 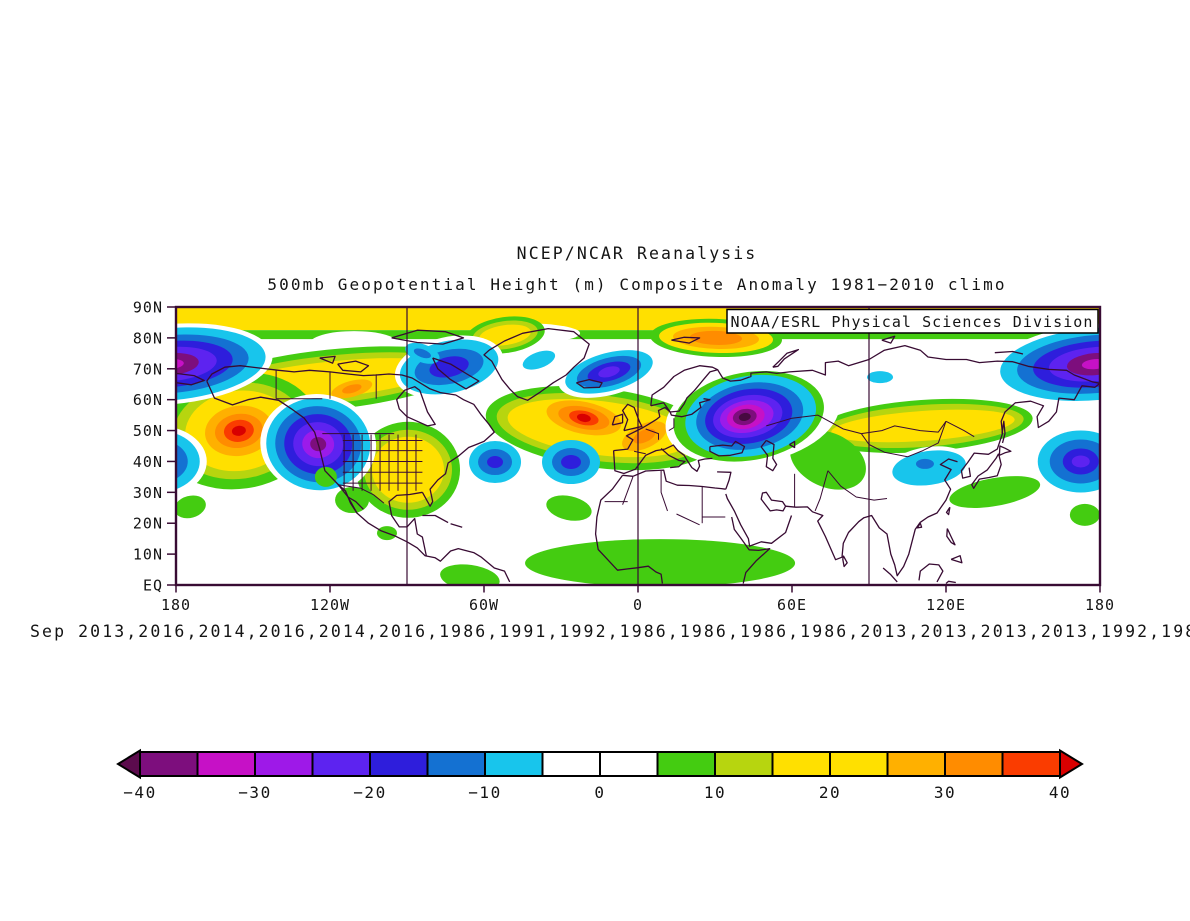 I want to click on lat-tick-label: 60N, so click(x=148, y=400).